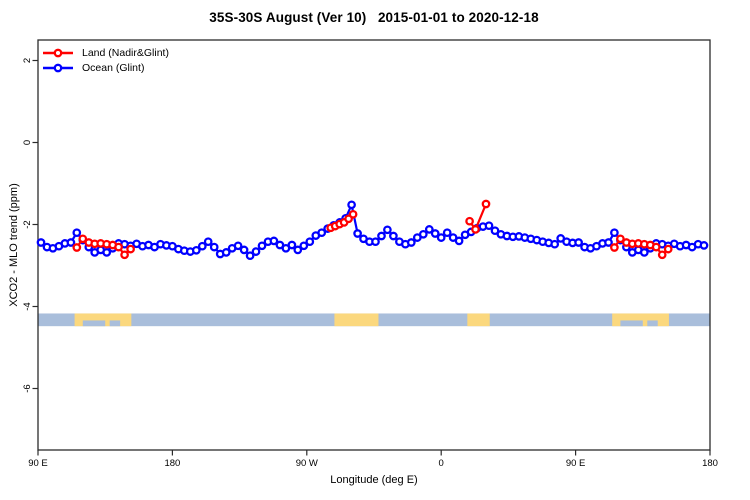  I want to click on legend-label-land: Land (Nadir&Glint), so click(125, 52).